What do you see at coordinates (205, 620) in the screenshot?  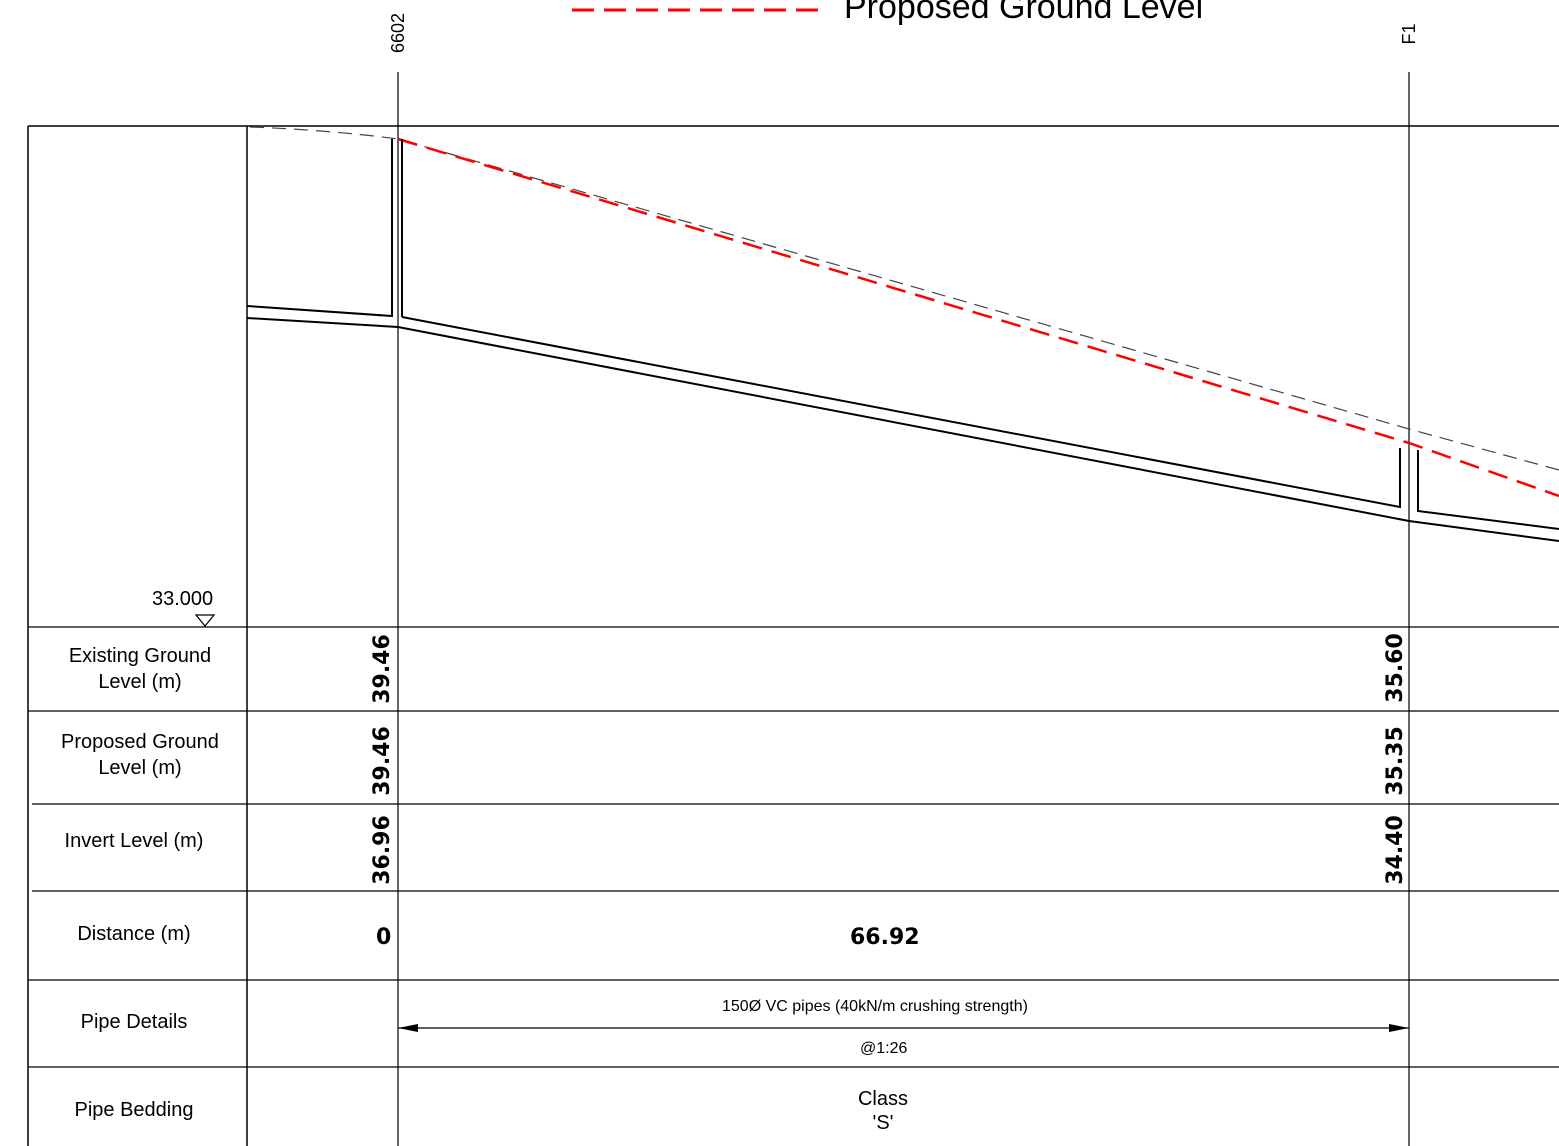 I see `datum-triangle` at bounding box center [205, 620].